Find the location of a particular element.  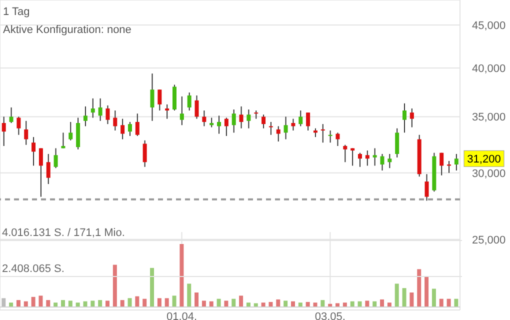

x-tick-label: 01.04. is located at coordinates (182, 315).